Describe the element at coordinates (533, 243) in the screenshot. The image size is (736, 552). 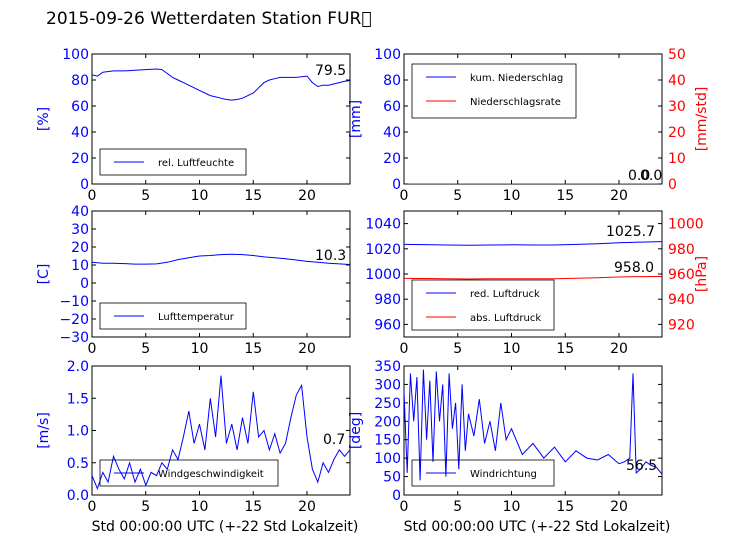
I see `series-line-red-luftdruck` at that location.